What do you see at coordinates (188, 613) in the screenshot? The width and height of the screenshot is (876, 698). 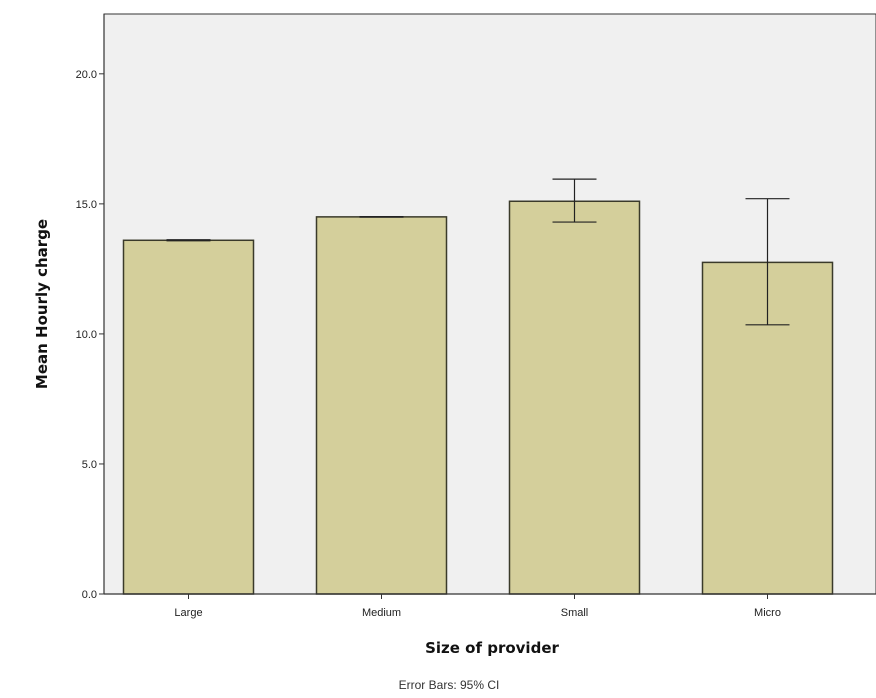 I see `x-tick-label: Large` at bounding box center [188, 613].